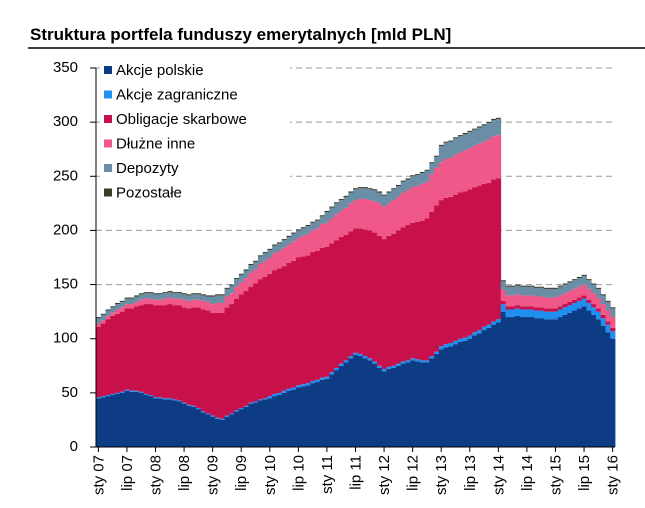 This screenshot has width=645, height=508. Describe the element at coordinates (181, 119) in the screenshot. I see `legend-label: Obligacje skarbowe` at that location.